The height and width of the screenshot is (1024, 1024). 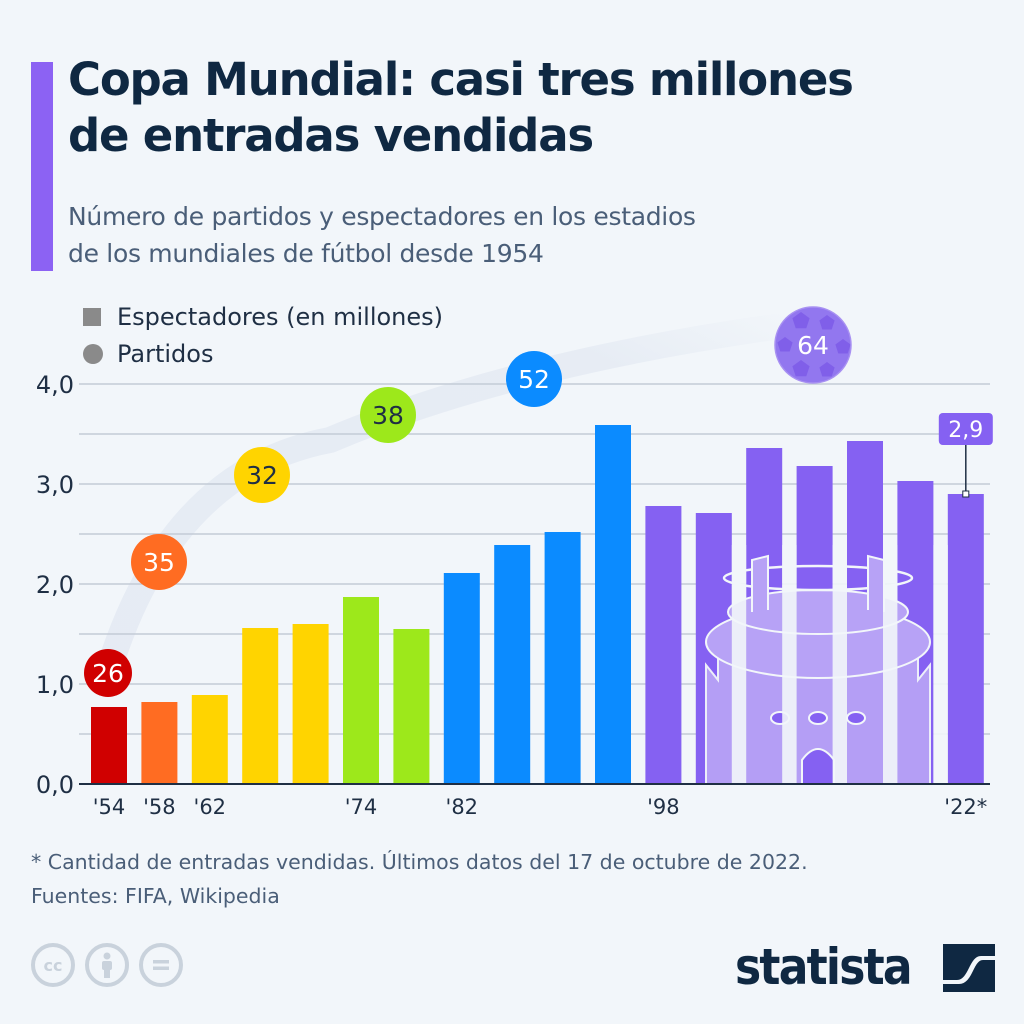 What do you see at coordinates (760, 583) in the screenshot?
I see `stadium-tower-left` at bounding box center [760, 583].